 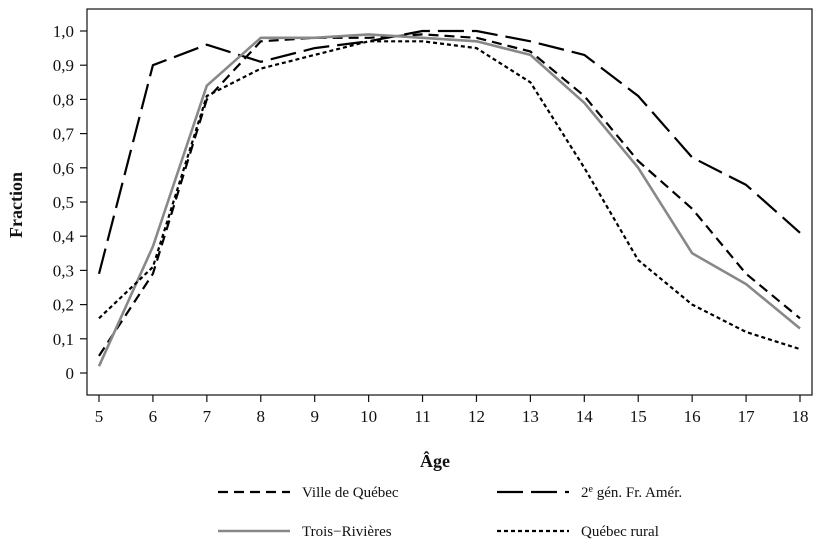 What do you see at coordinates (63, 305) in the screenshot?
I see `y-tick-label: 0,2` at bounding box center [63, 305].